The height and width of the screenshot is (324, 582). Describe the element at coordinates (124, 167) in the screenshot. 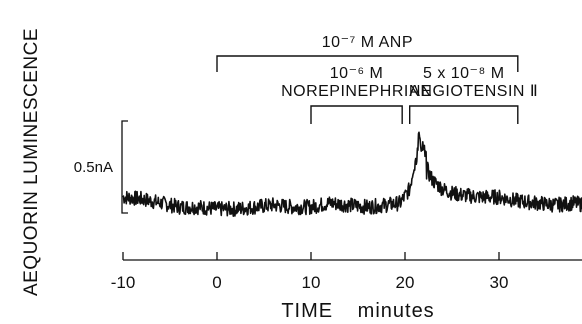

I see `scale-bar-line` at that location.